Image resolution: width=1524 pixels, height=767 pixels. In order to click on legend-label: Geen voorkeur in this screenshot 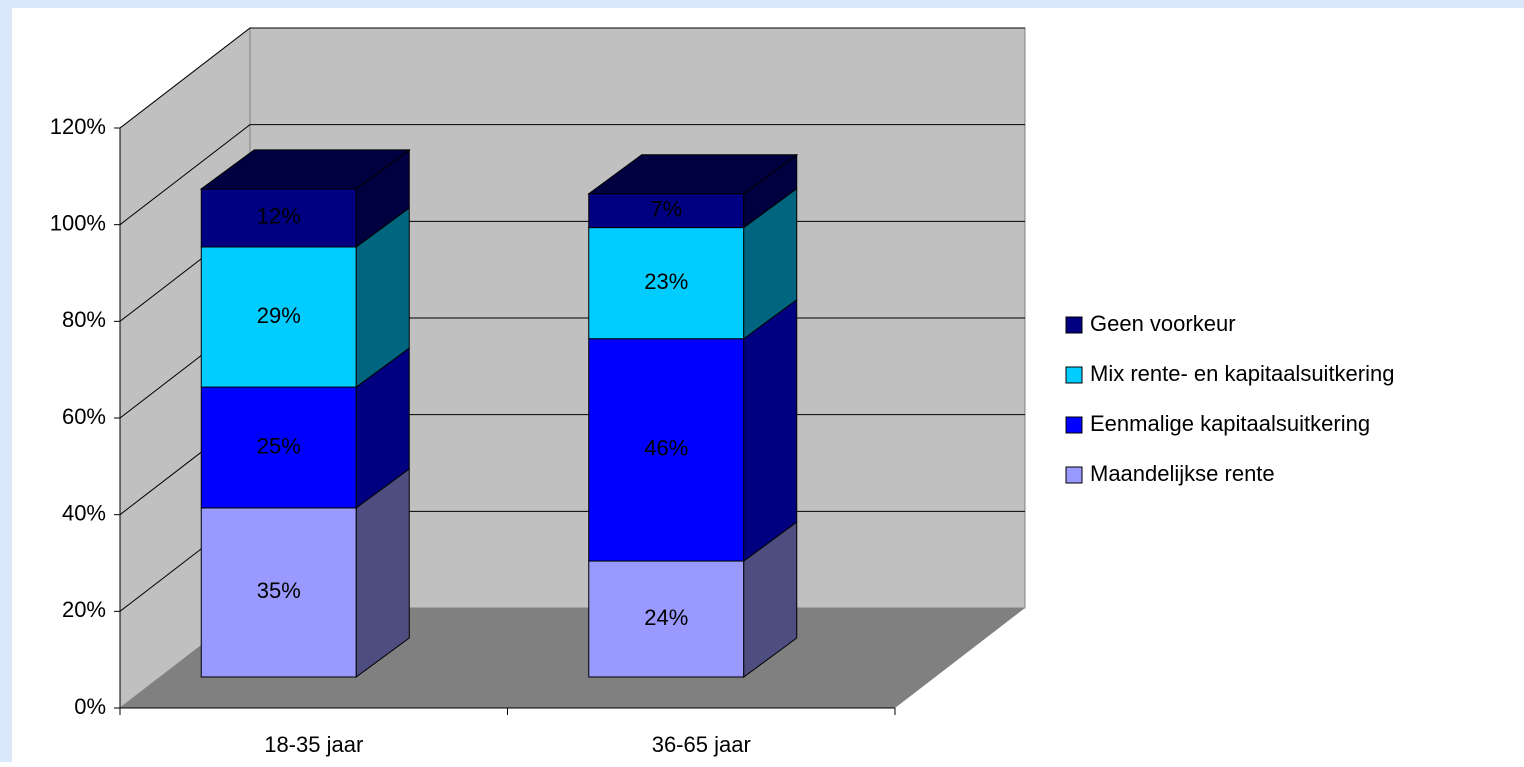, I will do `click(1163, 323)`.